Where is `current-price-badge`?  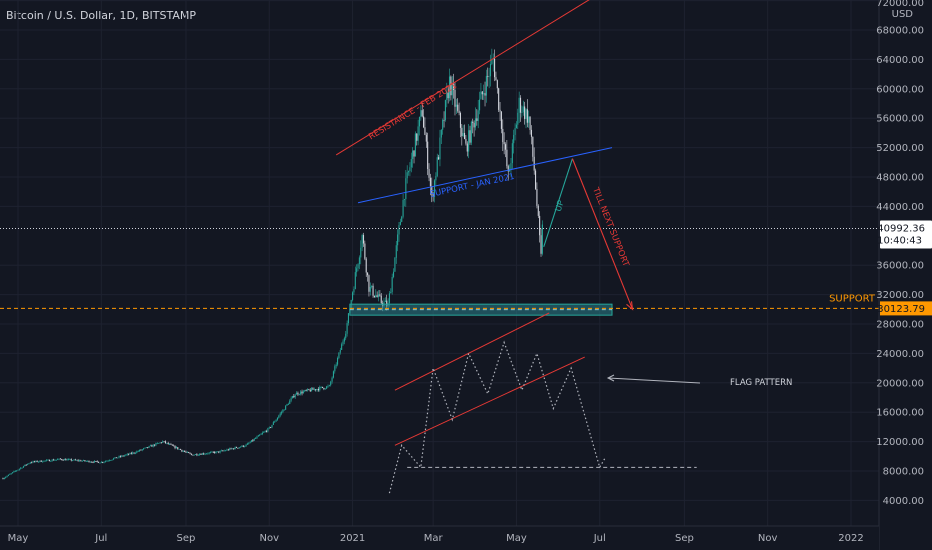
current-price-badge is located at coordinates (906, 234).